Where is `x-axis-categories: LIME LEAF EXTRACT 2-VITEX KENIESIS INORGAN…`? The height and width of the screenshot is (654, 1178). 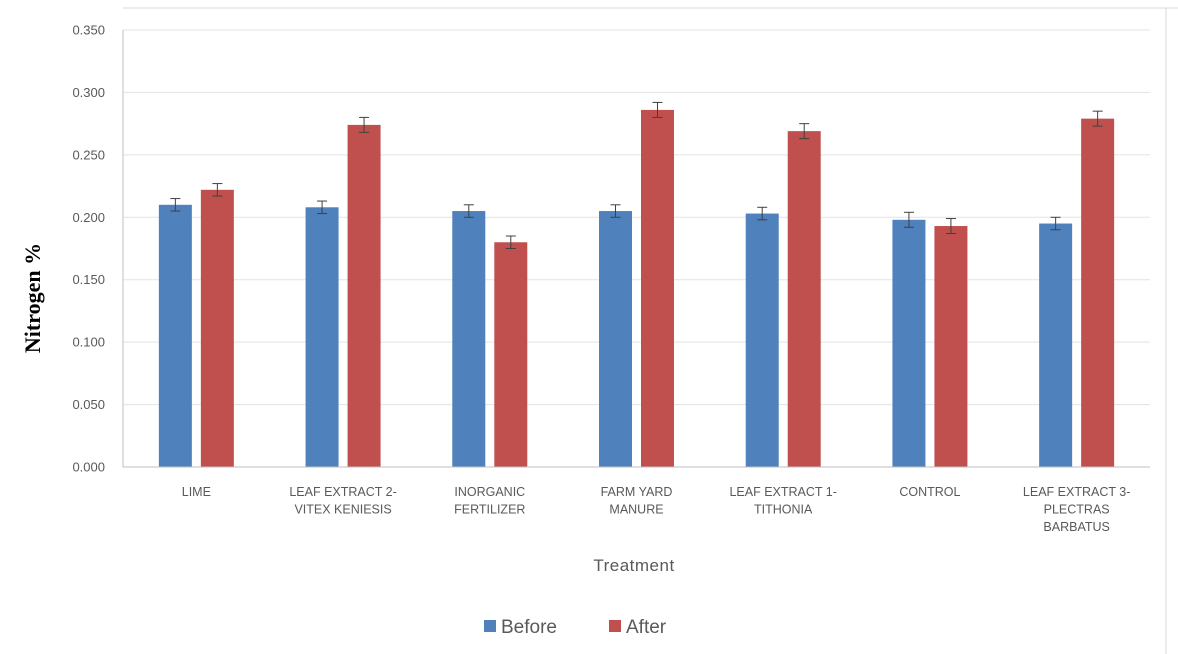
x-axis-categories: LIME LEAF EXTRACT 2-VITEX KENIESIS INORGAN… is located at coordinates (656, 509).